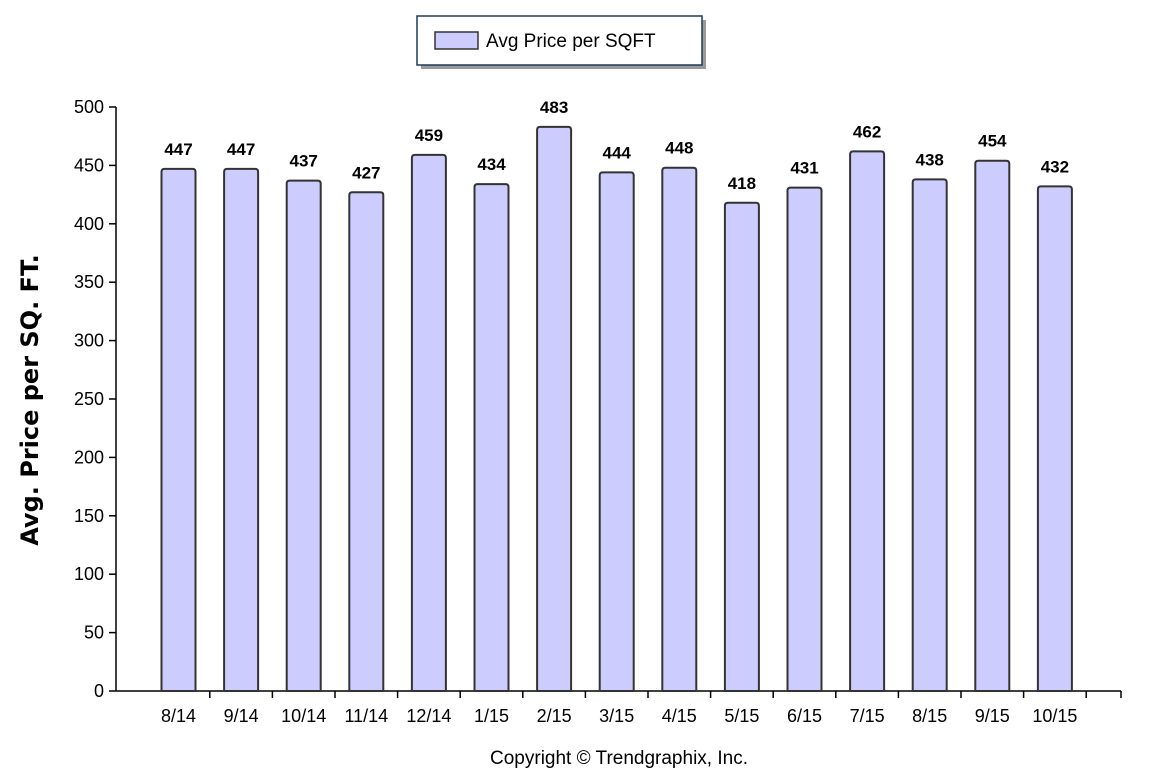  What do you see at coordinates (741, 716) in the screenshot?
I see `x-tick-label: 5/15` at bounding box center [741, 716].